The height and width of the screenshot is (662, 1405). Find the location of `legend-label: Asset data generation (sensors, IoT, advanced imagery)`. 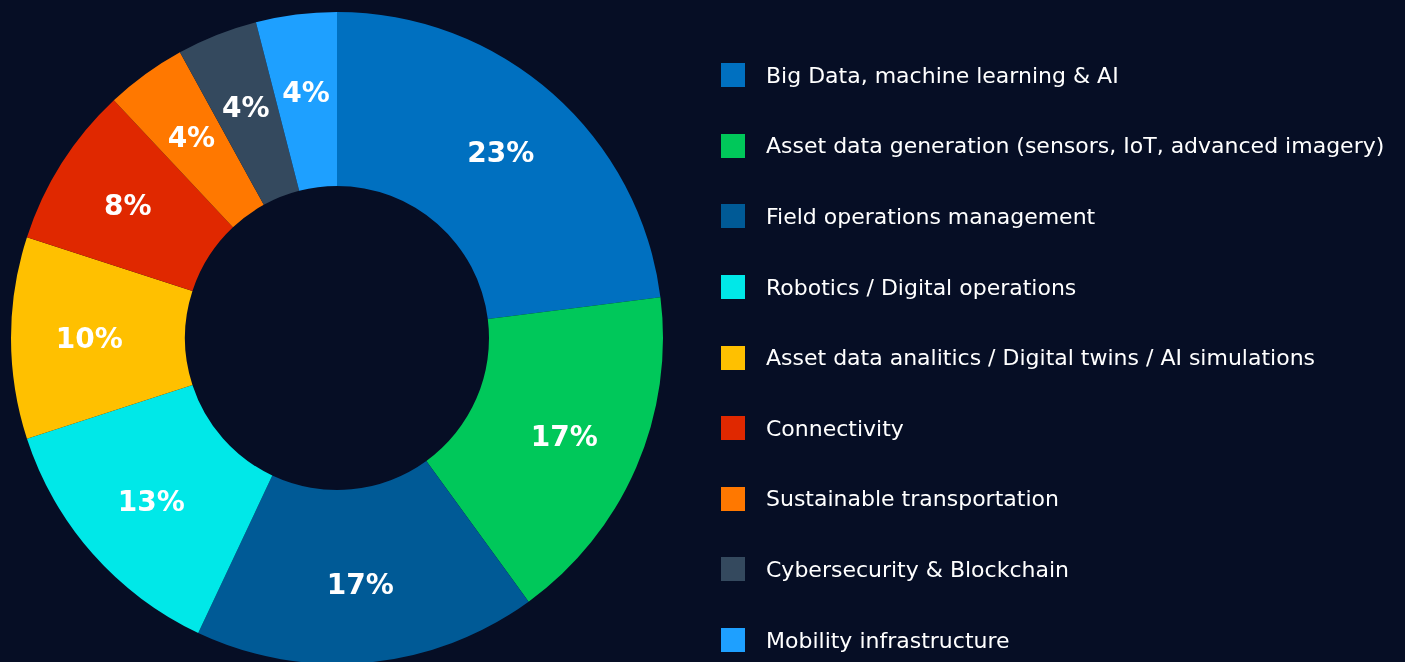

legend-label: Asset data generation (sensors, IoT, advanced imagery) is located at coordinates (1075, 146).